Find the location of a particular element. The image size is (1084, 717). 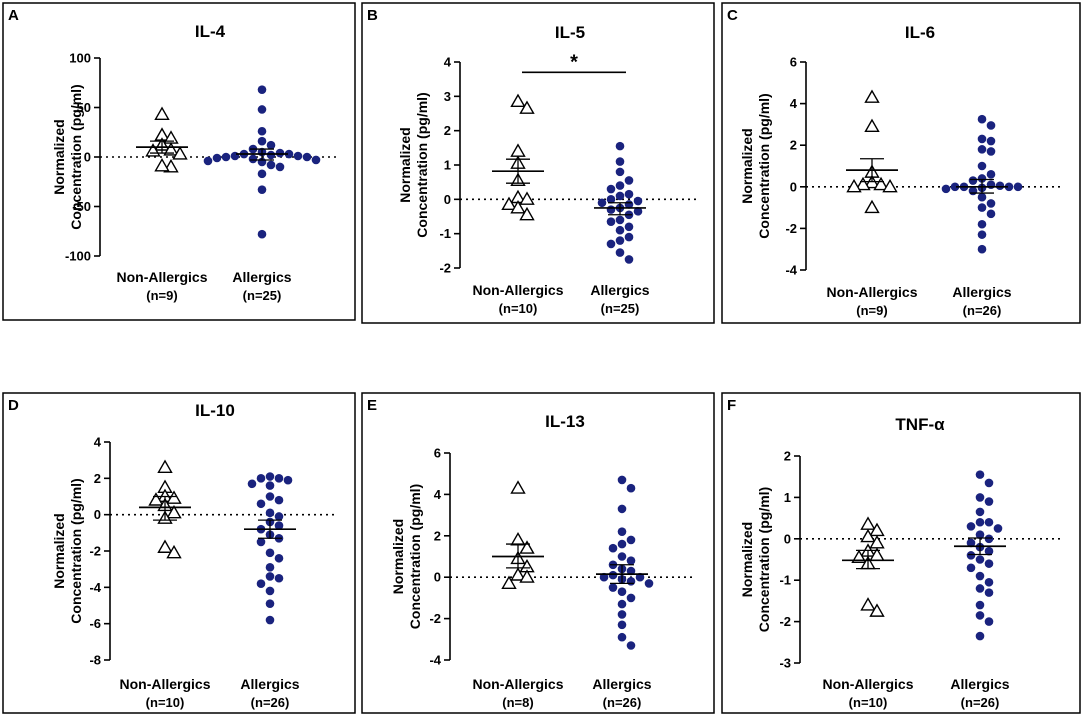

chart-title: IL-4 is located at coordinates (210, 31).